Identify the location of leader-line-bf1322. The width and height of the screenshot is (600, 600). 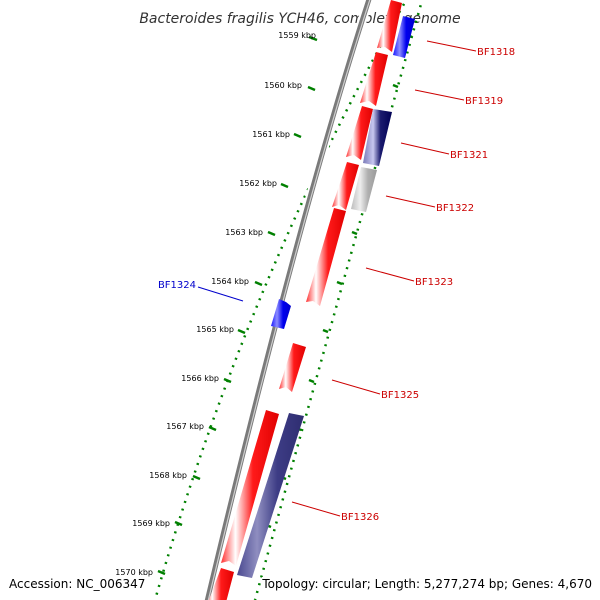
(410, 201).